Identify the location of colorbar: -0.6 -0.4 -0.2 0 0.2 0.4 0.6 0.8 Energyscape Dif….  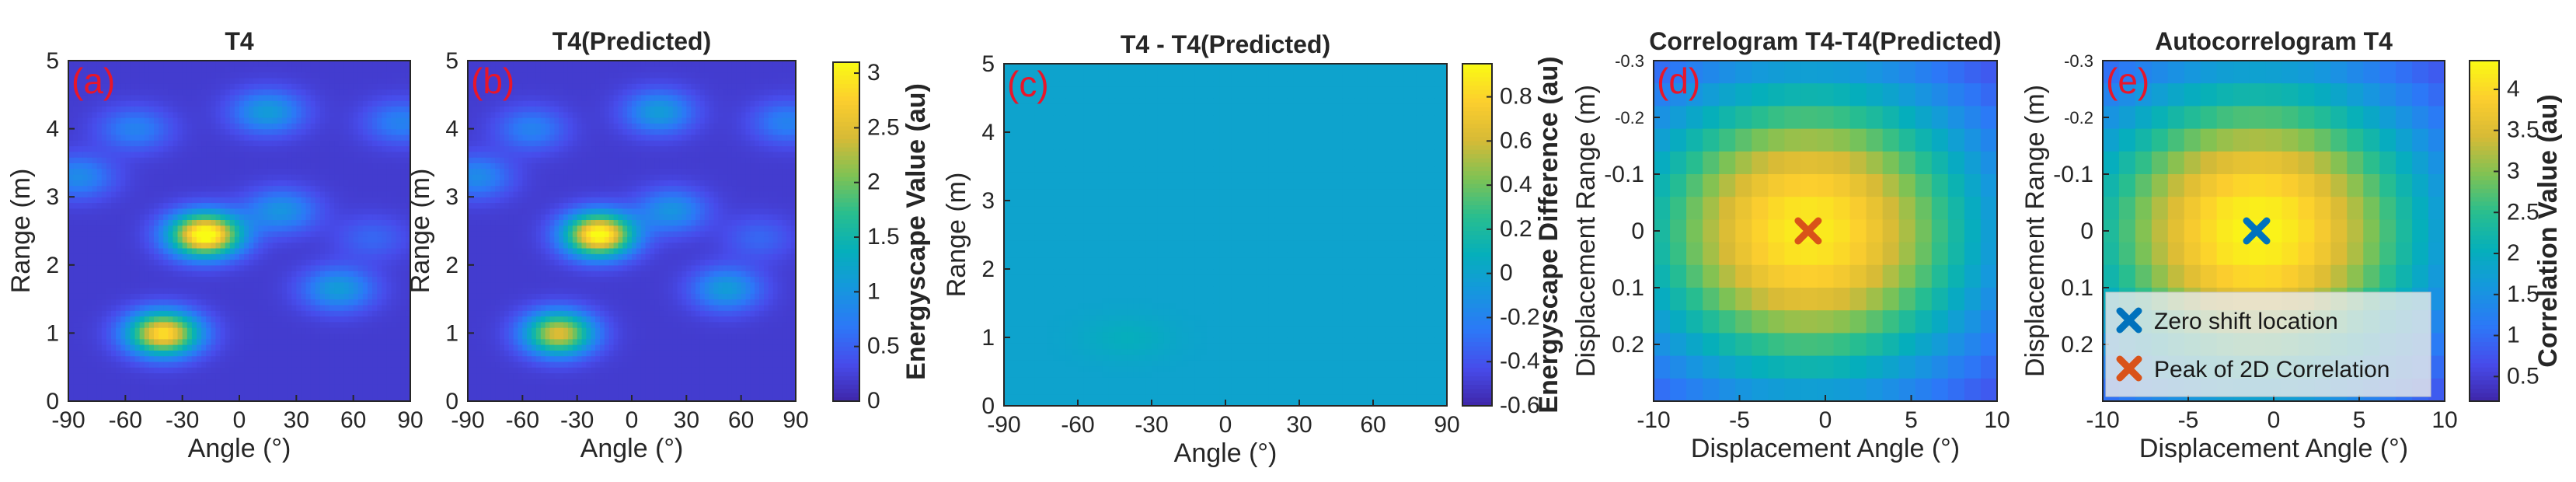
(1512, 237).